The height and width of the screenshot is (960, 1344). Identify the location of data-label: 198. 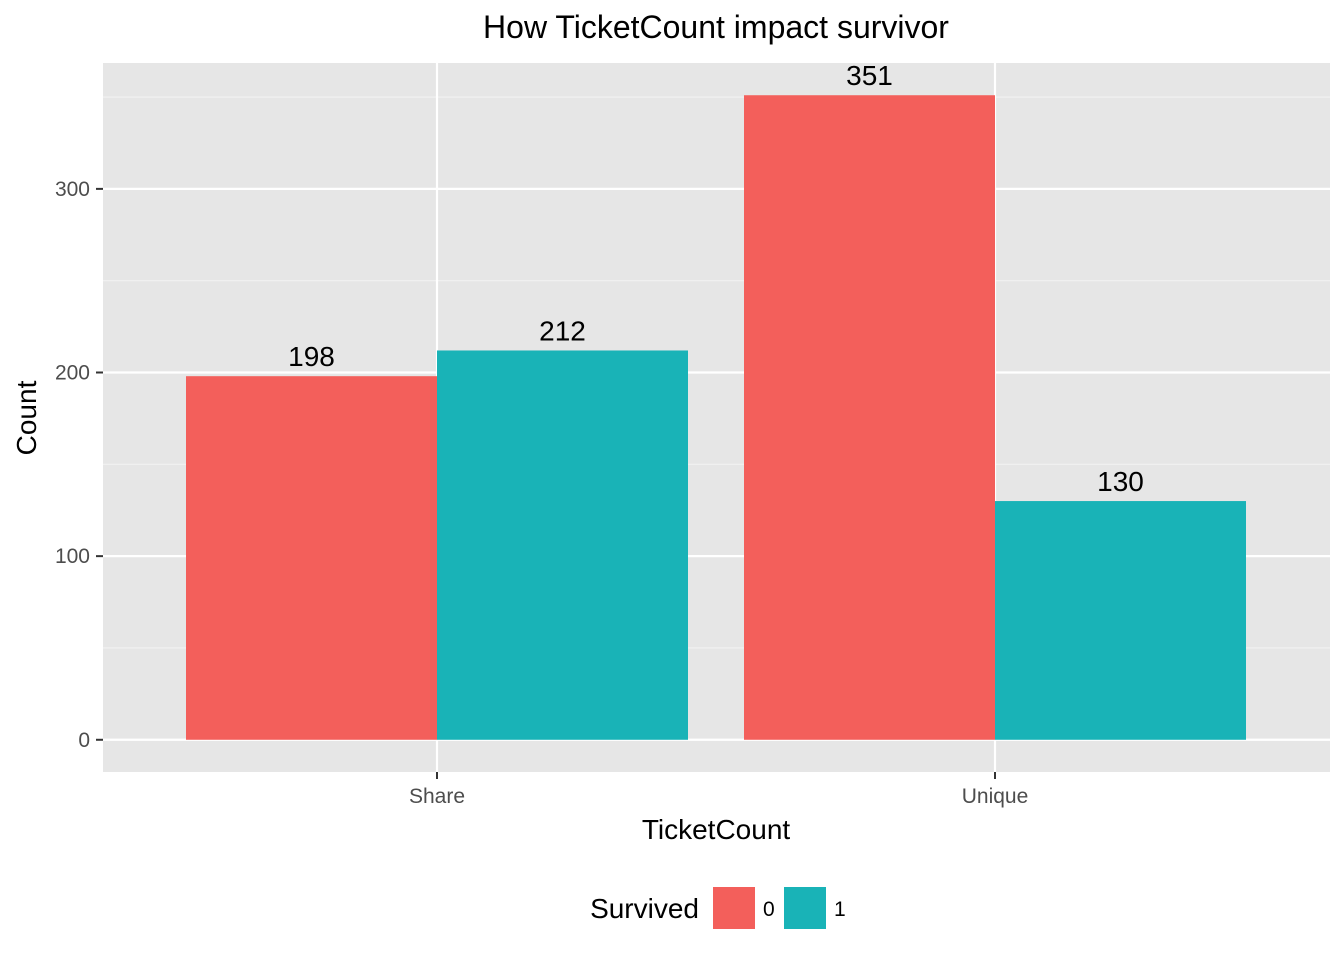
(311, 356).